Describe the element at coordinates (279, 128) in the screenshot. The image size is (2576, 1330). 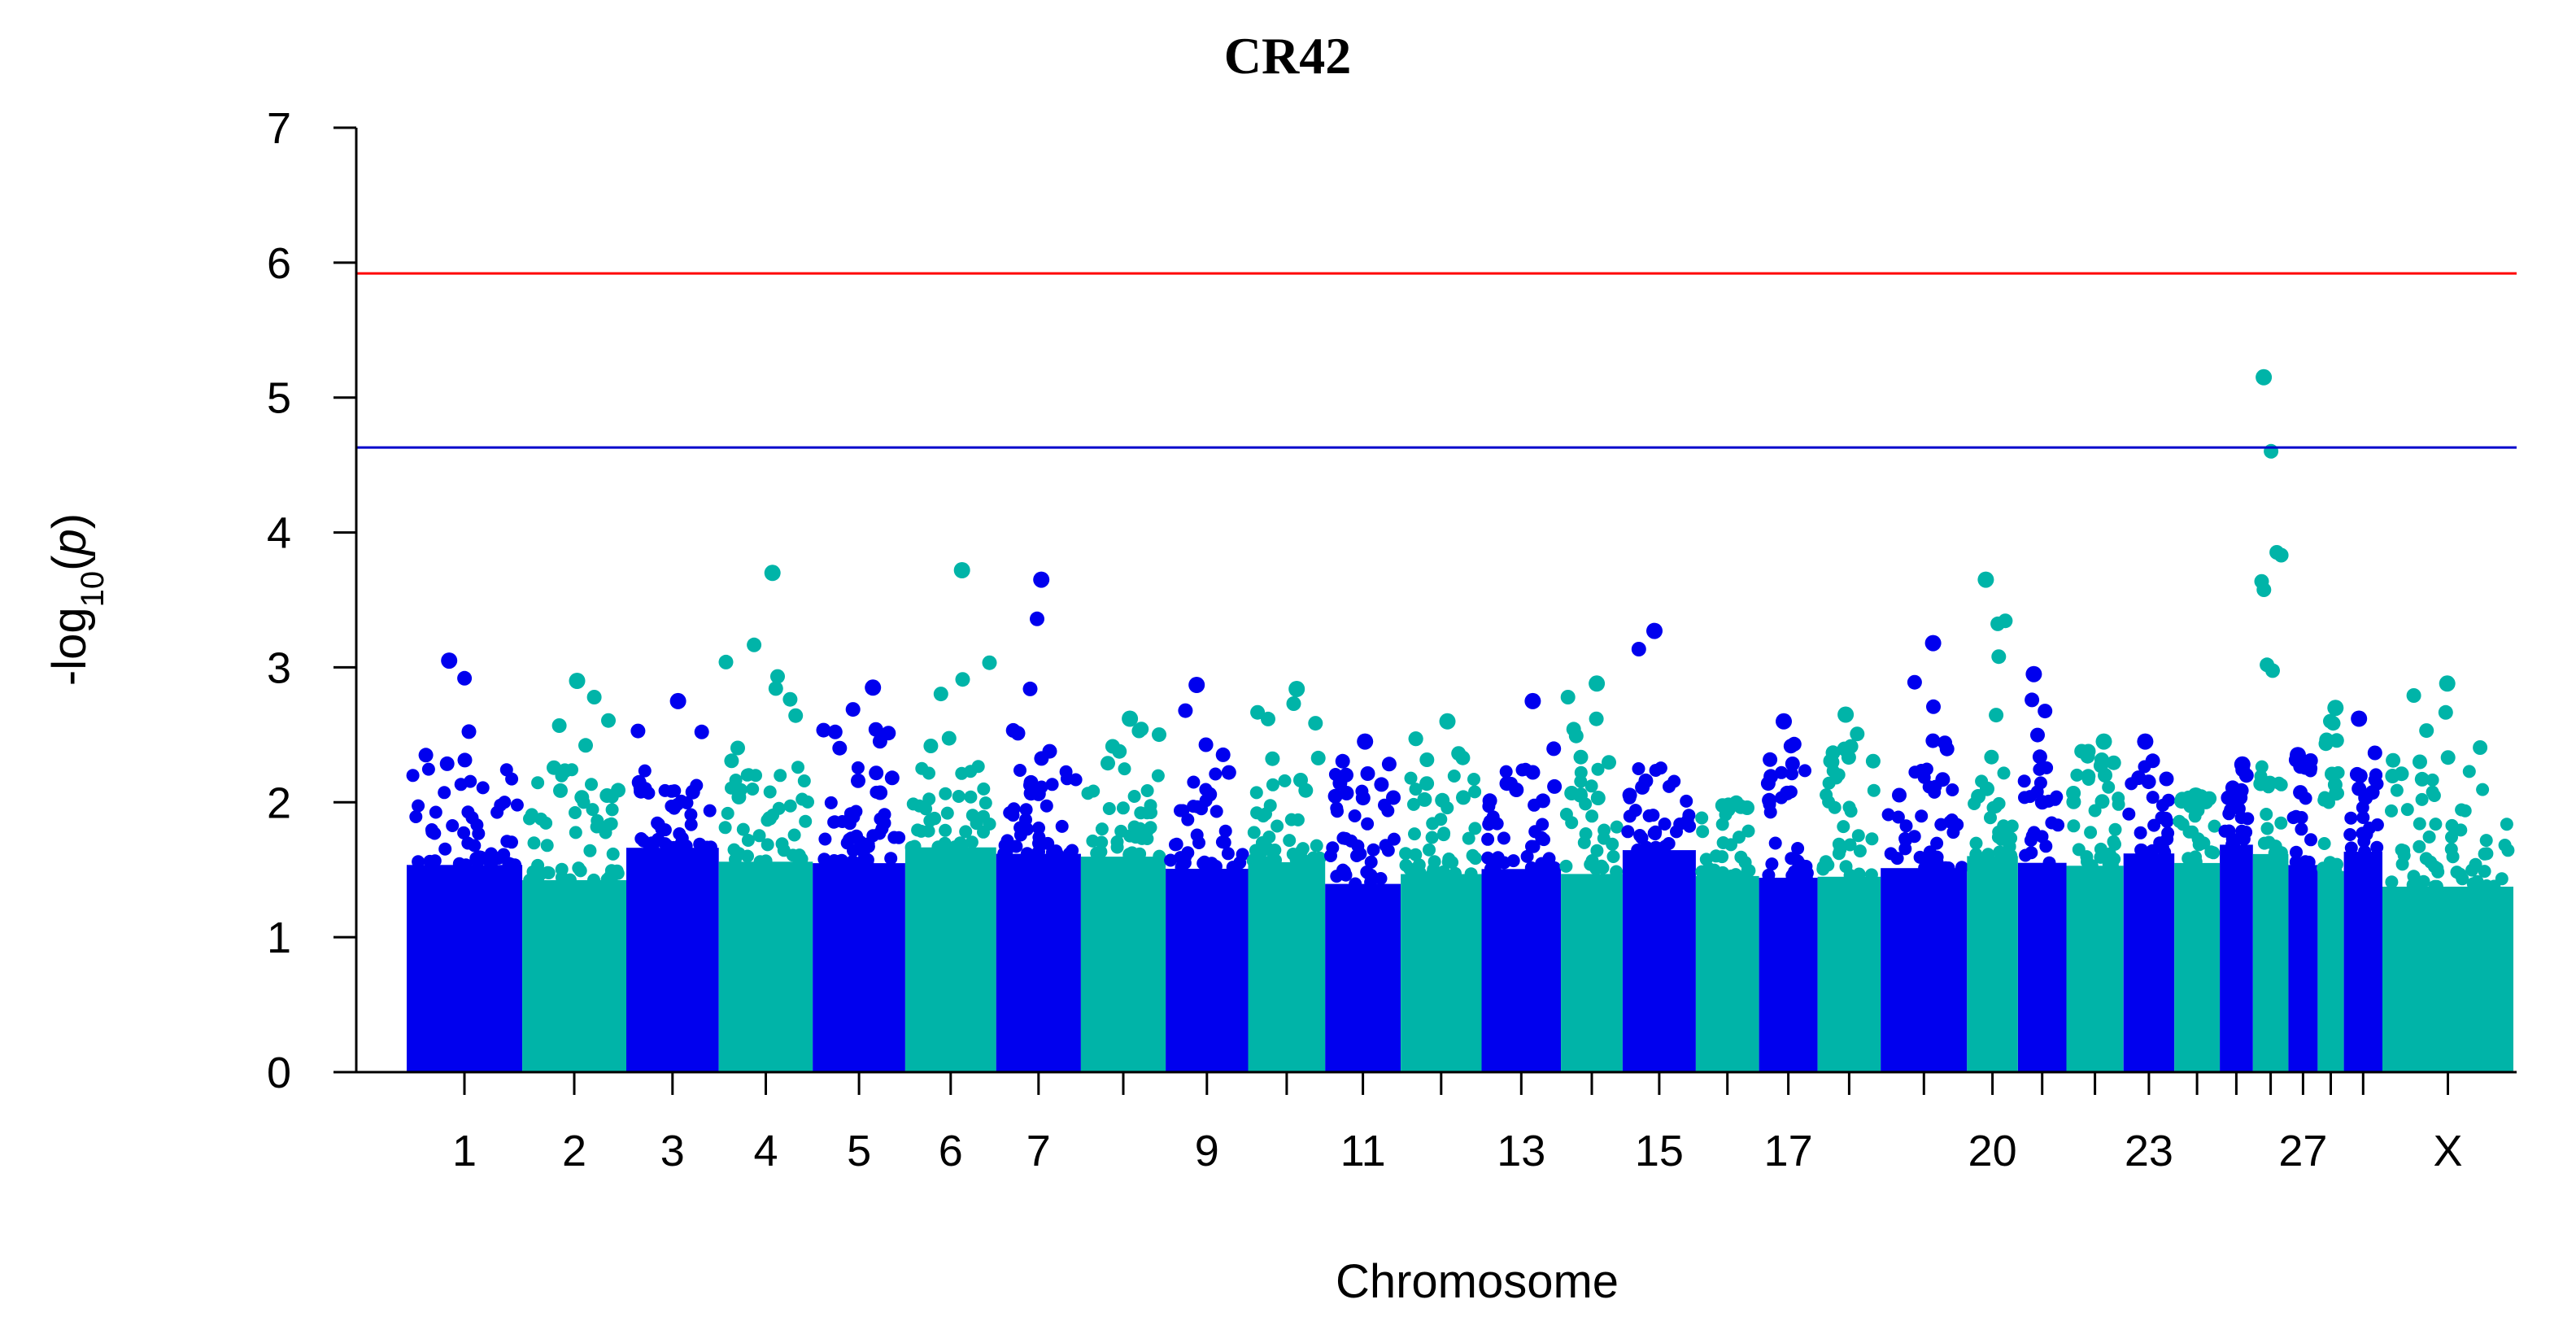
I see `y-tick-label: 7` at that location.